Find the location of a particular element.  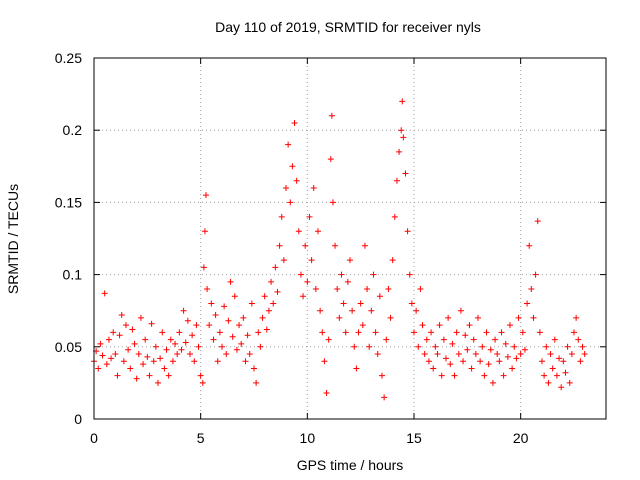

x-axis-label: GPS time / hours is located at coordinates (350, 465).